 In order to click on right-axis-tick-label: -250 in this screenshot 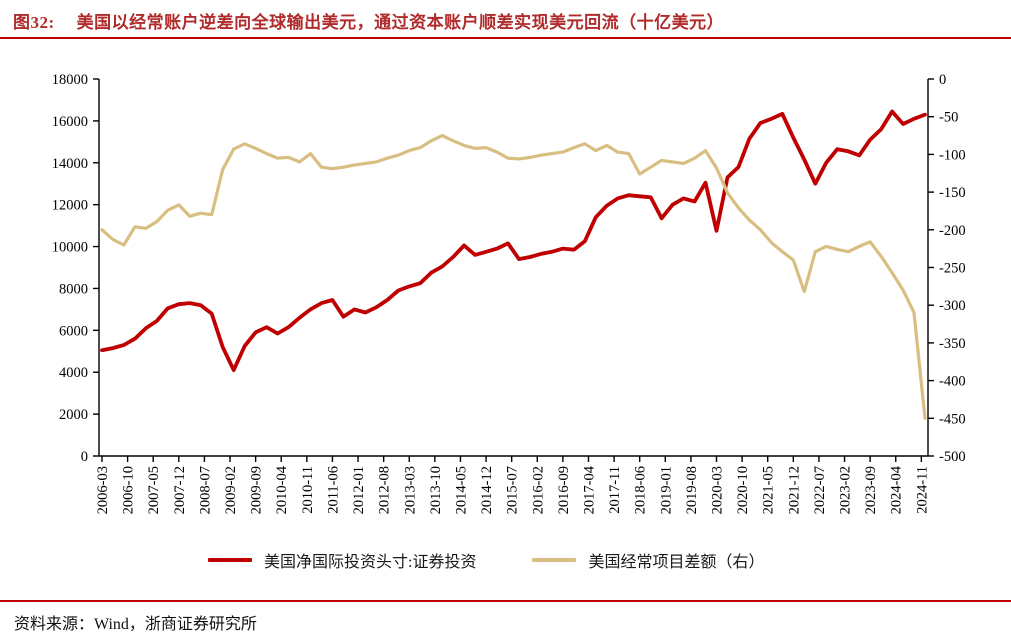, I will do `click(952, 269)`.